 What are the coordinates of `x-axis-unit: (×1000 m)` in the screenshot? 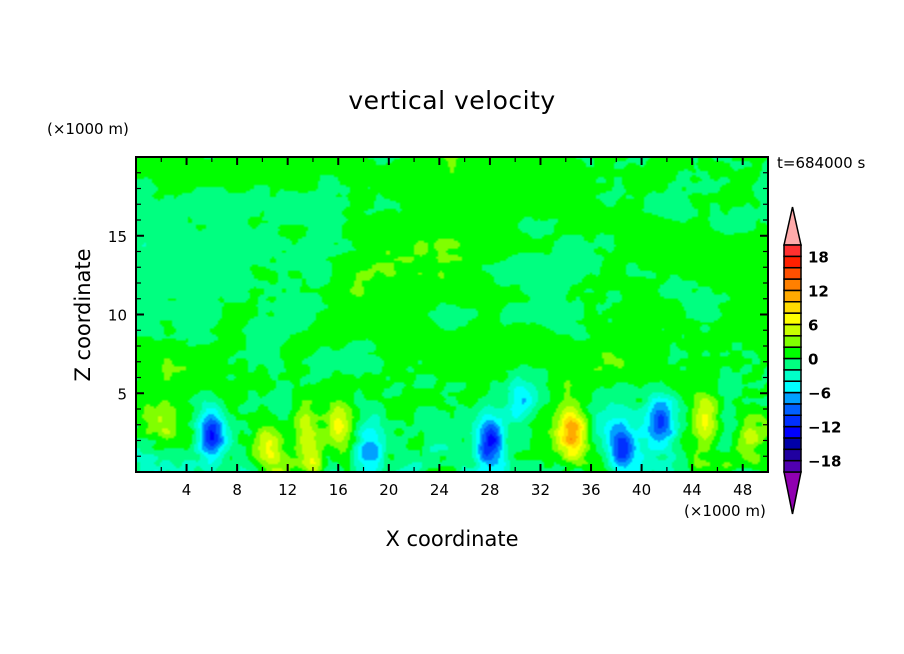 It's located at (725, 511).